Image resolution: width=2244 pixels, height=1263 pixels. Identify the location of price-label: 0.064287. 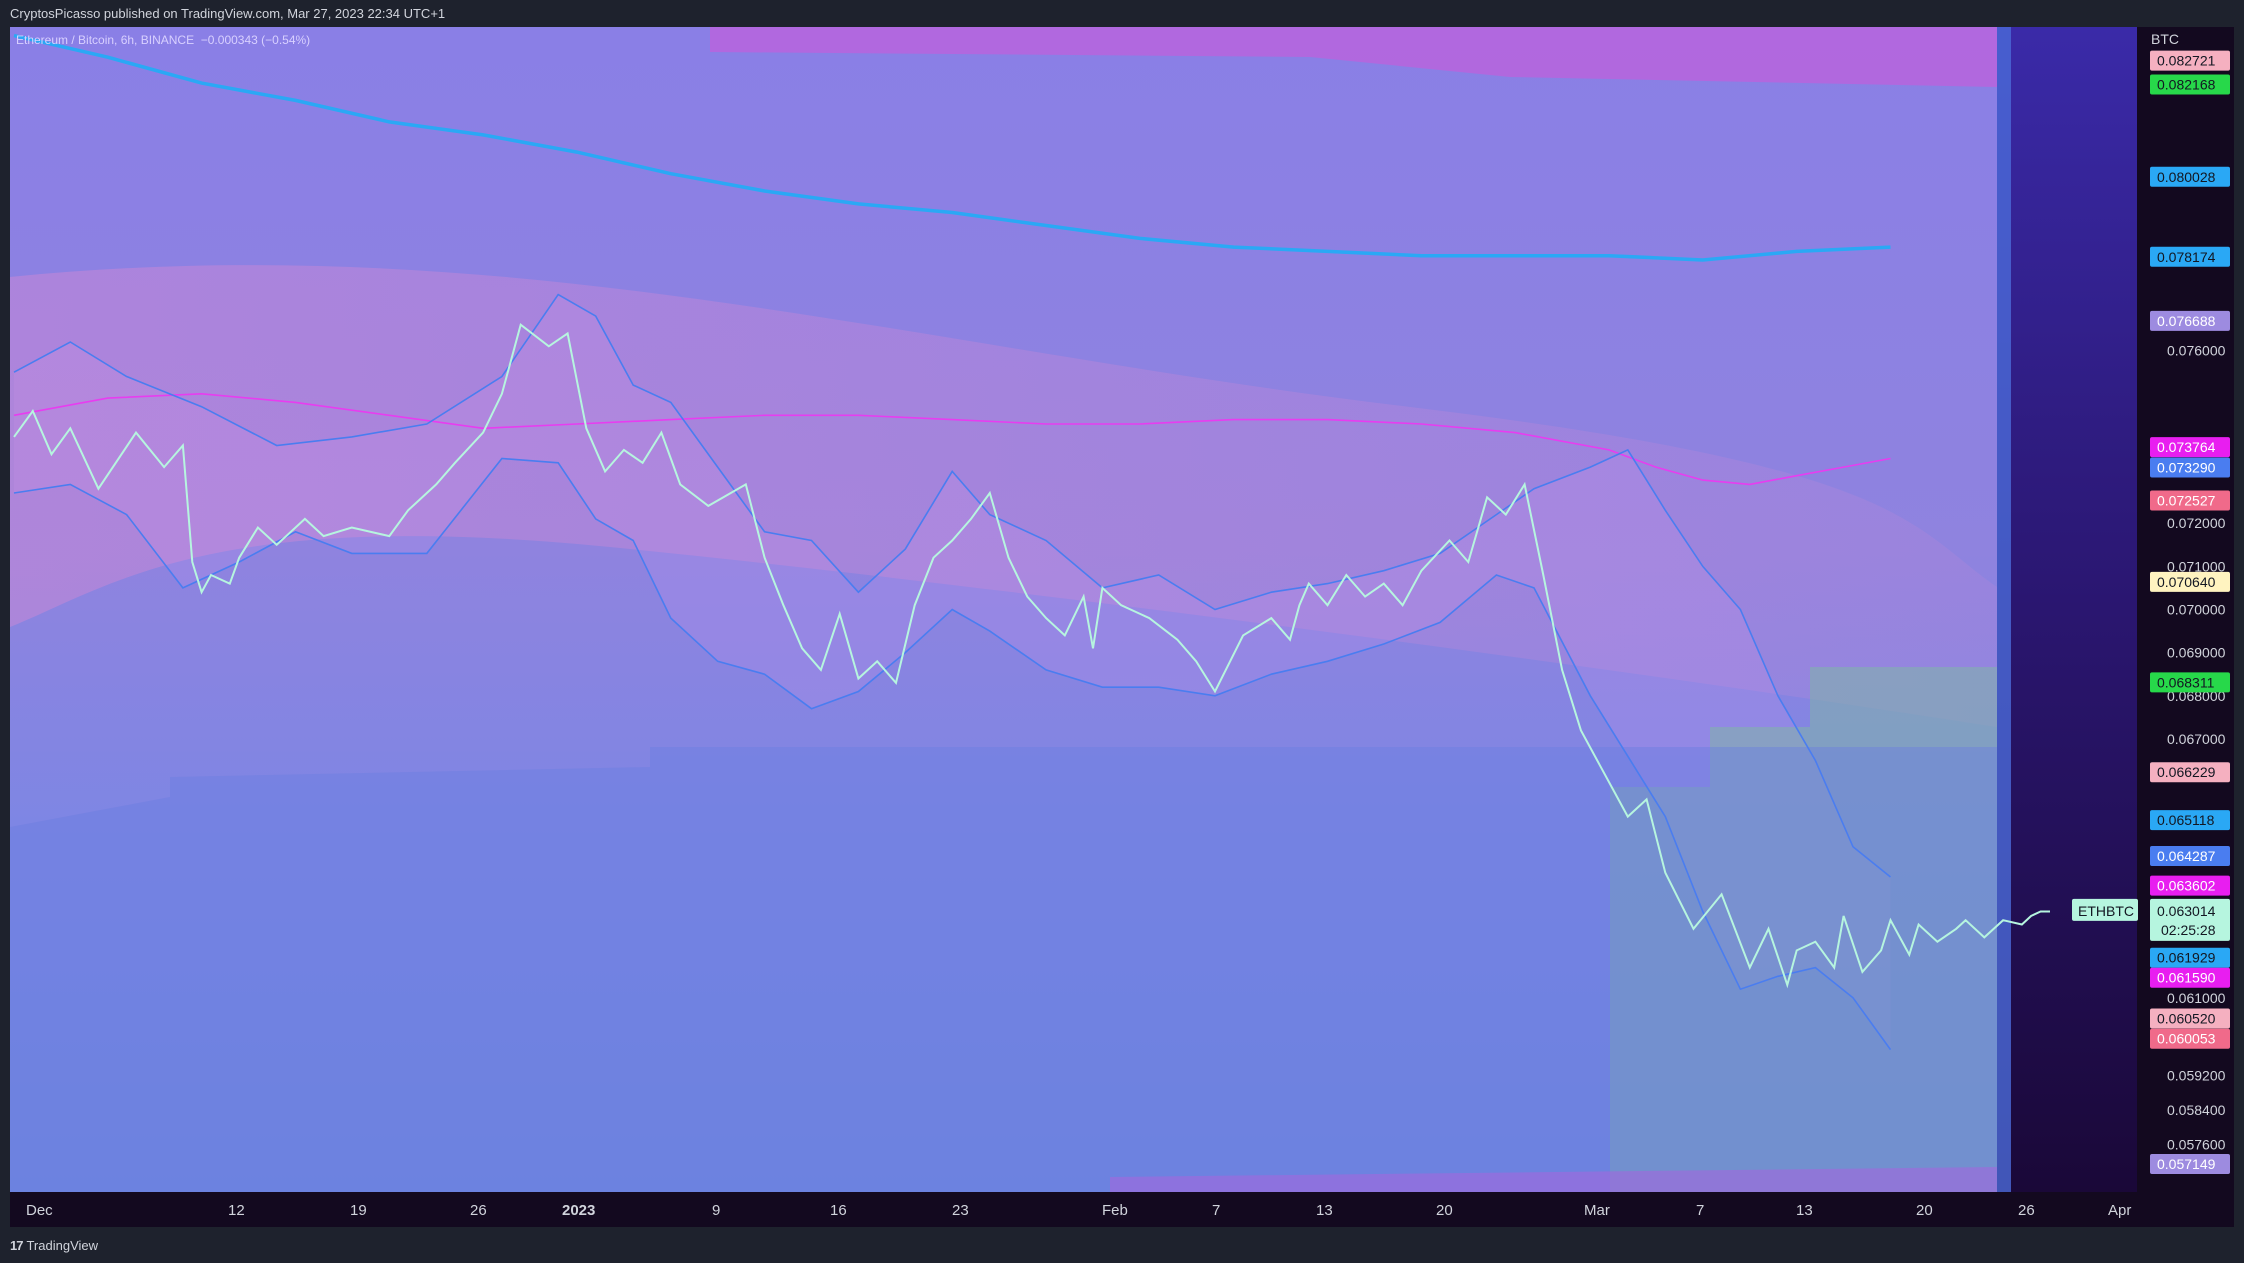
(2186, 856).